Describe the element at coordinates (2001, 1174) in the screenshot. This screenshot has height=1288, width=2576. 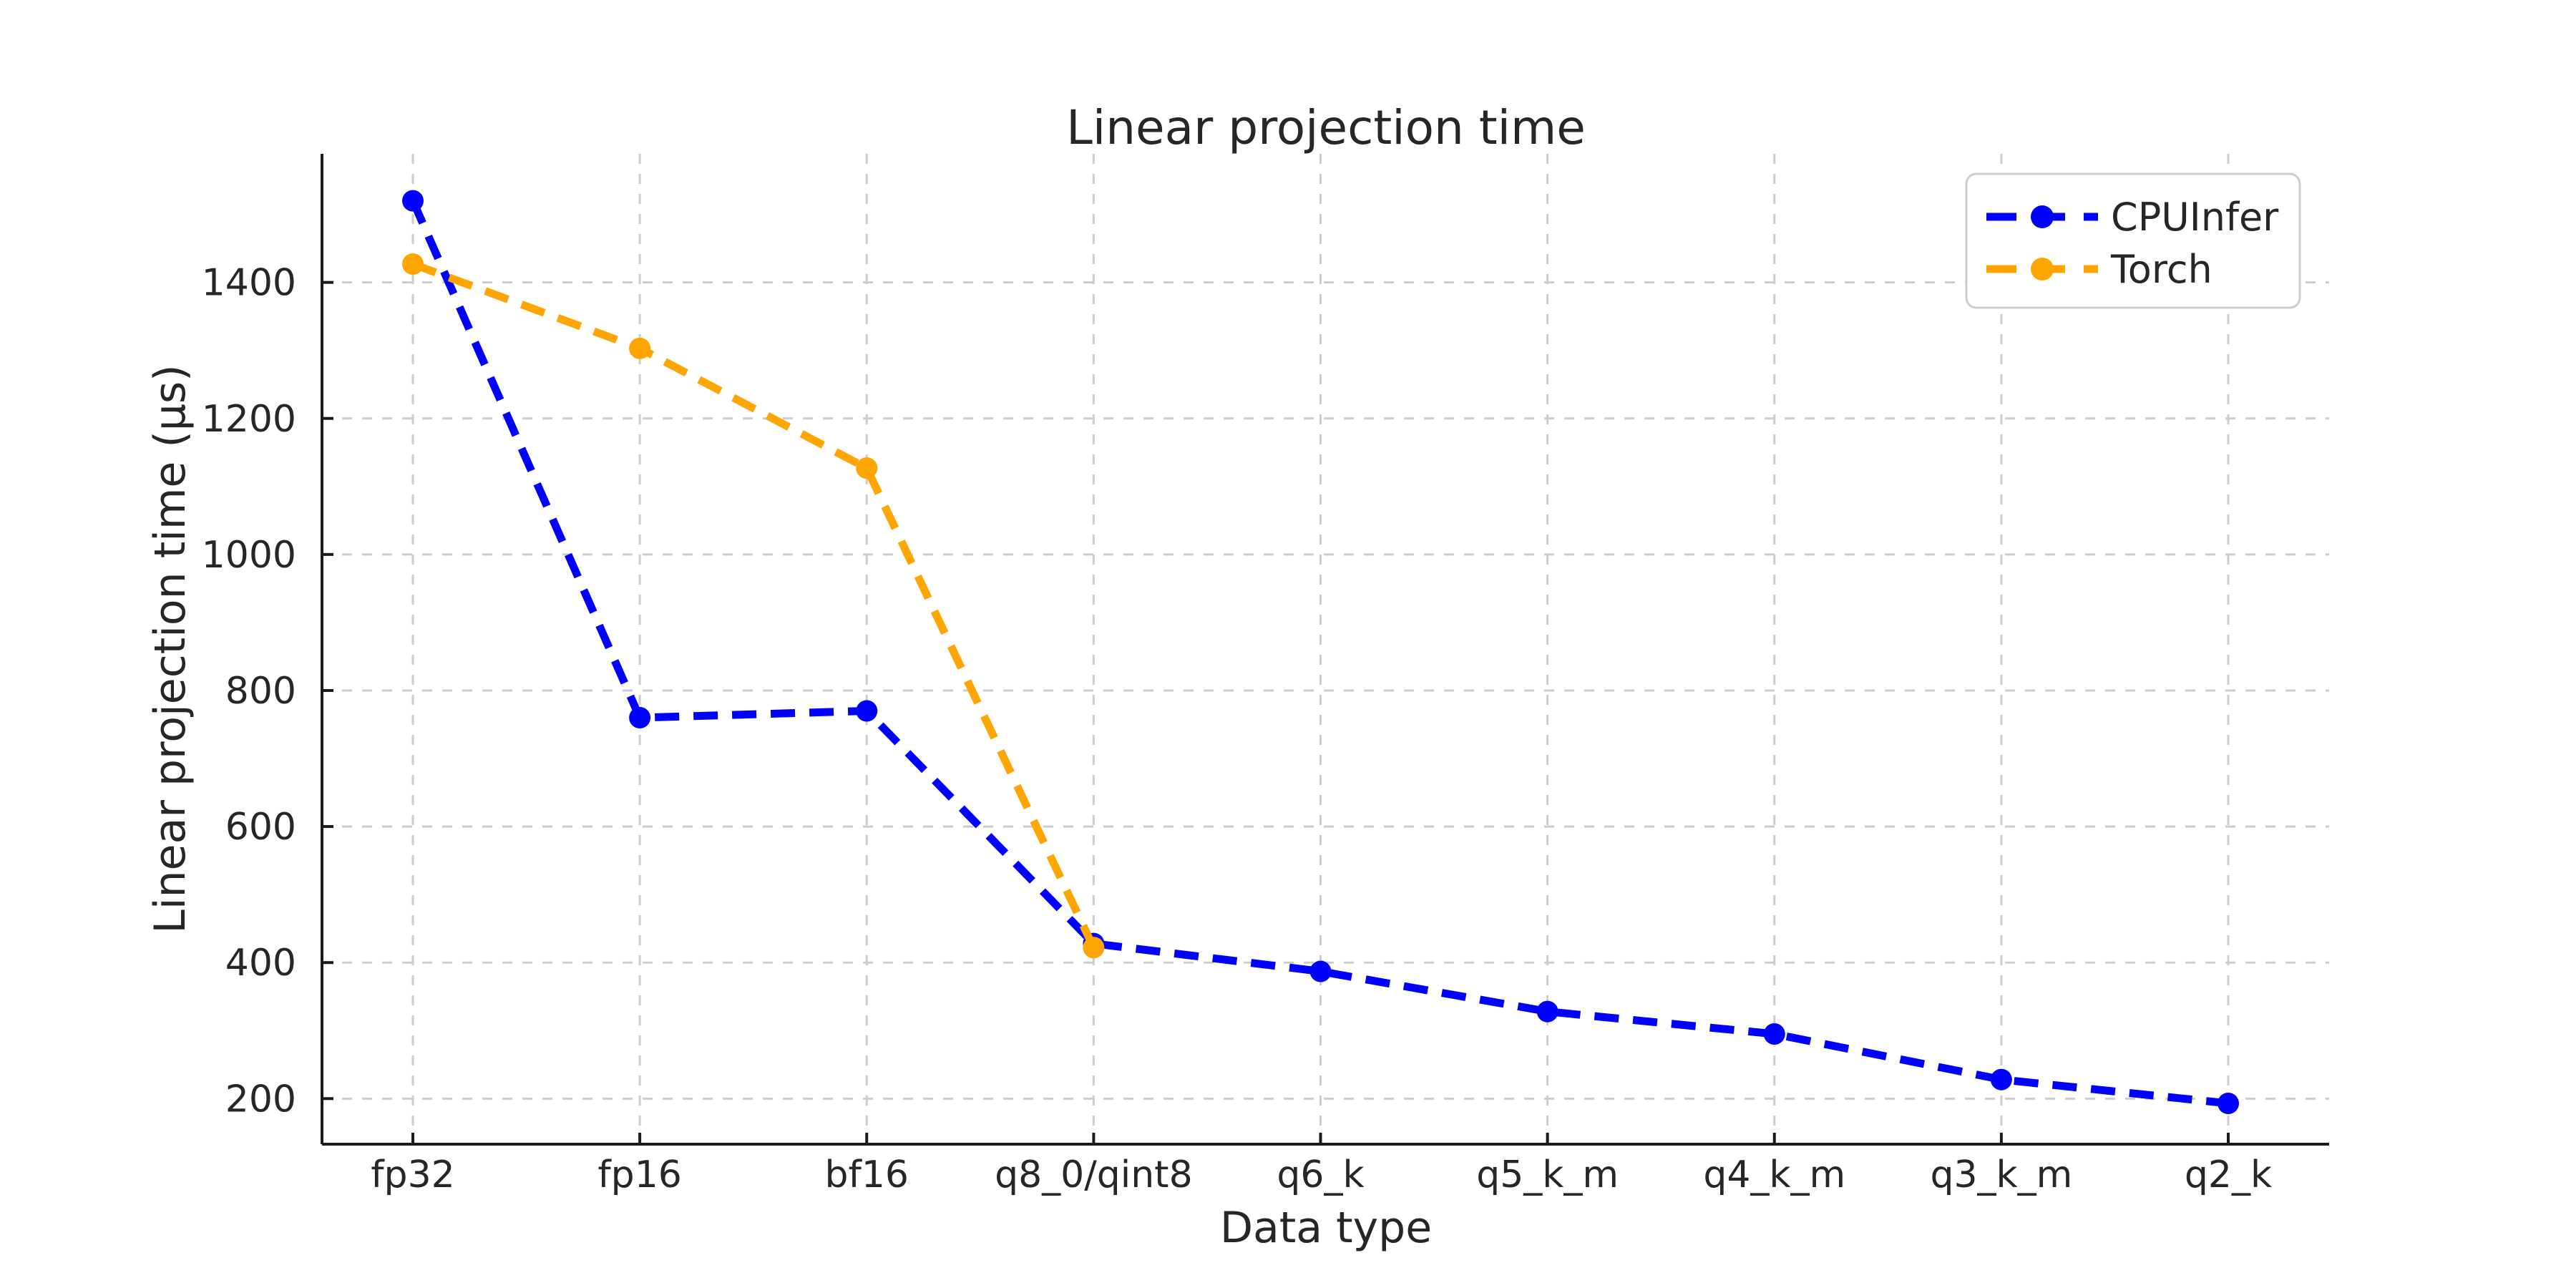
I see `x-tick-label-q3-k-m: q3_k_m` at that location.